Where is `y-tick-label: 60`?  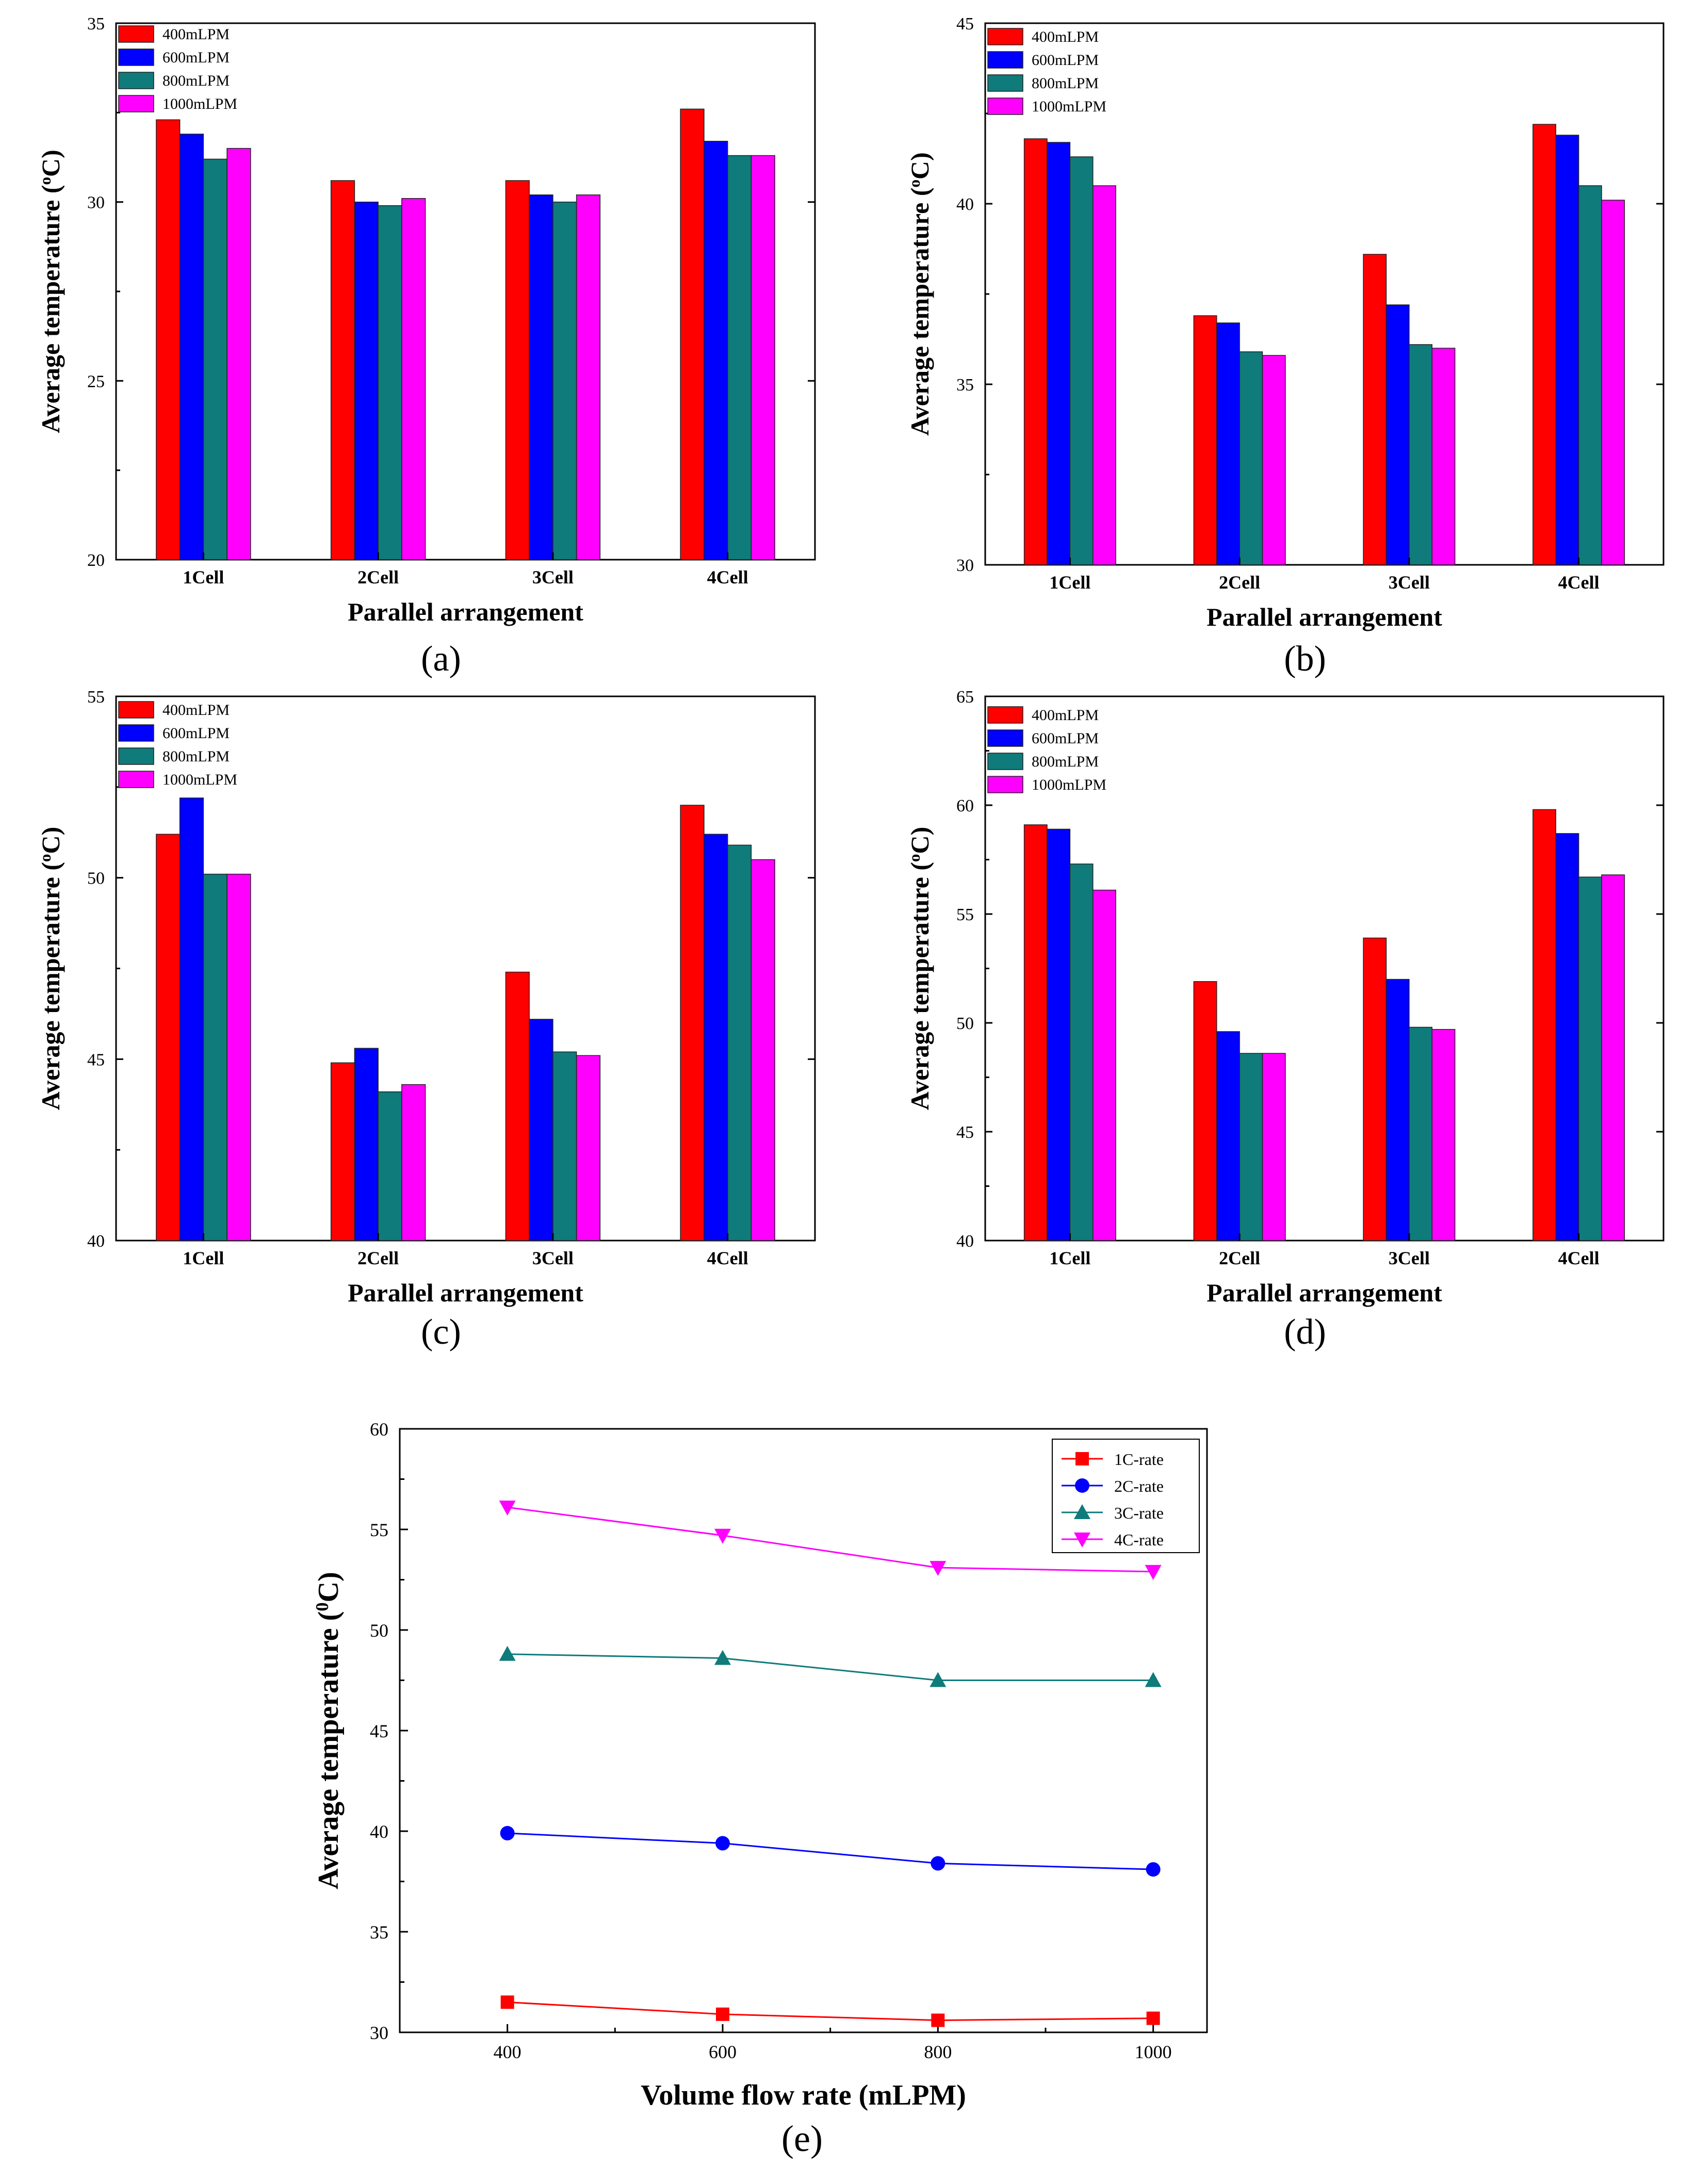
y-tick-label: 60 is located at coordinates (379, 1429).